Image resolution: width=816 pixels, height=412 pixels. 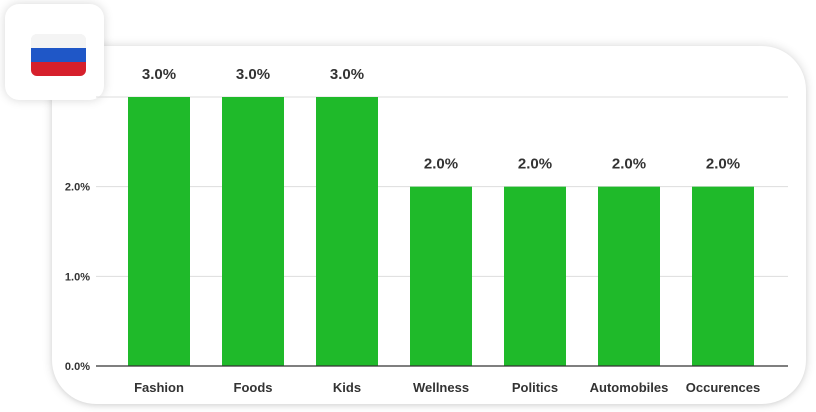 What do you see at coordinates (253, 231) in the screenshot?
I see `bar-foods` at bounding box center [253, 231].